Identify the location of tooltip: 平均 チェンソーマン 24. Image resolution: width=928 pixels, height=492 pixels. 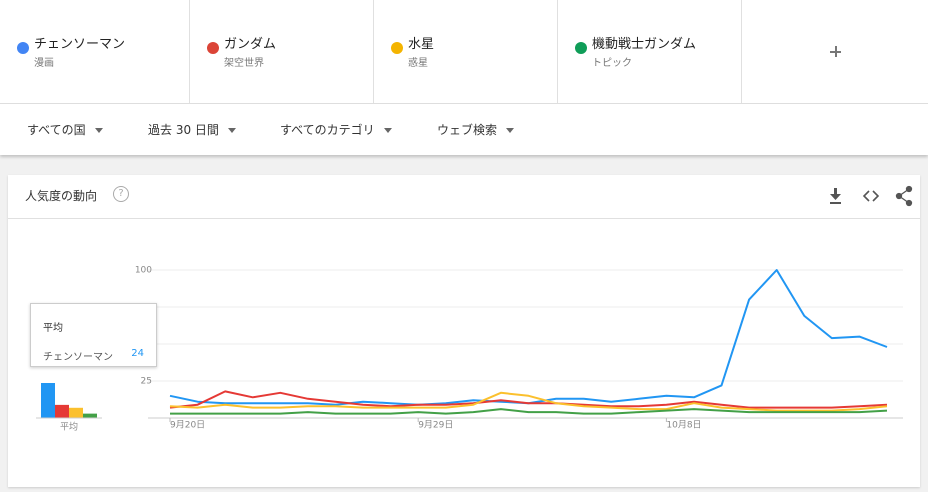
(93, 335).